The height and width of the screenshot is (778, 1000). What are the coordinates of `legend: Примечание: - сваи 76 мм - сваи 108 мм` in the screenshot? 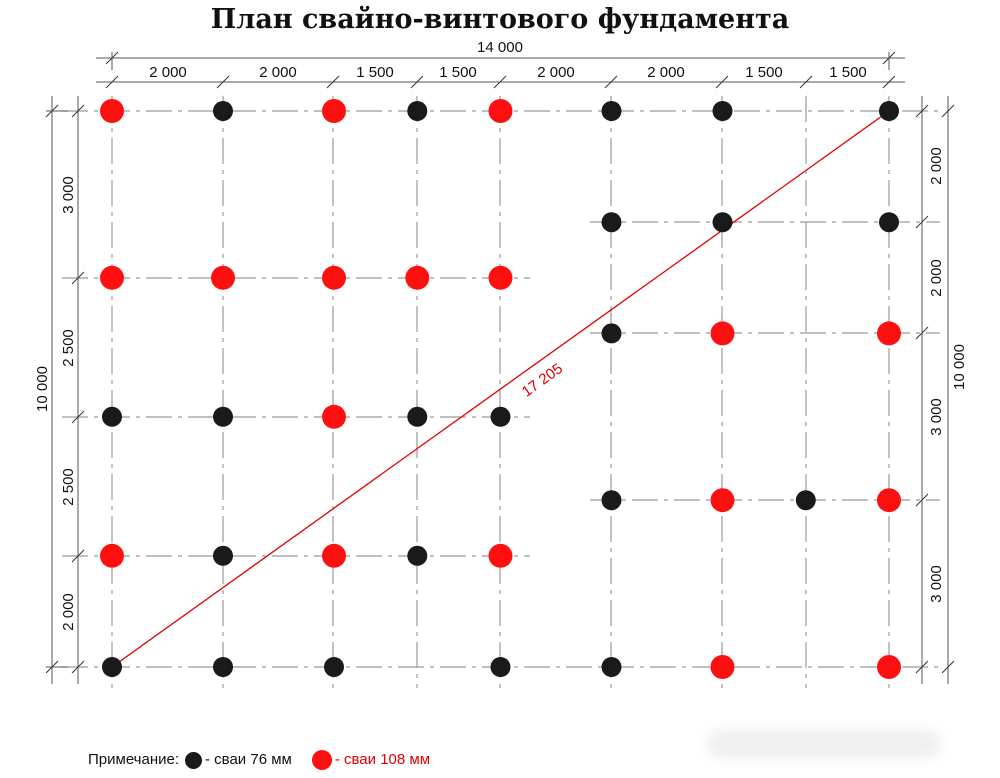 It's located at (259, 760).